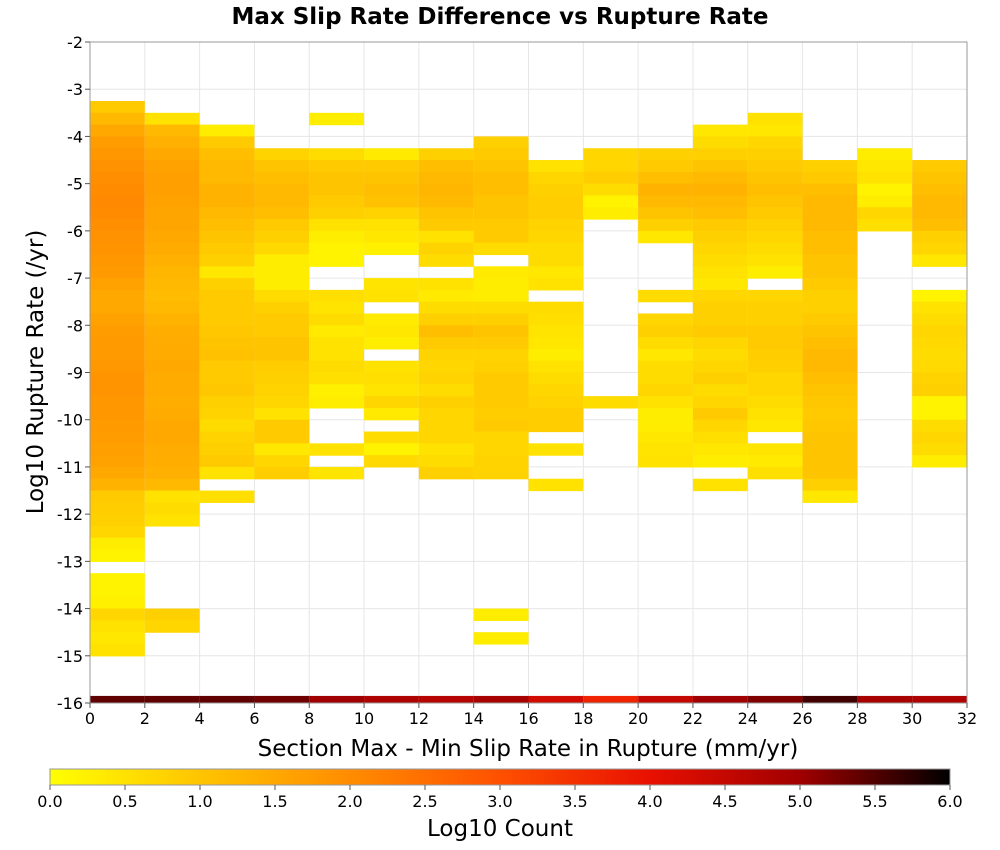 The height and width of the screenshot is (850, 1000). What do you see at coordinates (75, 373) in the screenshot?
I see `y-tick-label: -9` at bounding box center [75, 373].